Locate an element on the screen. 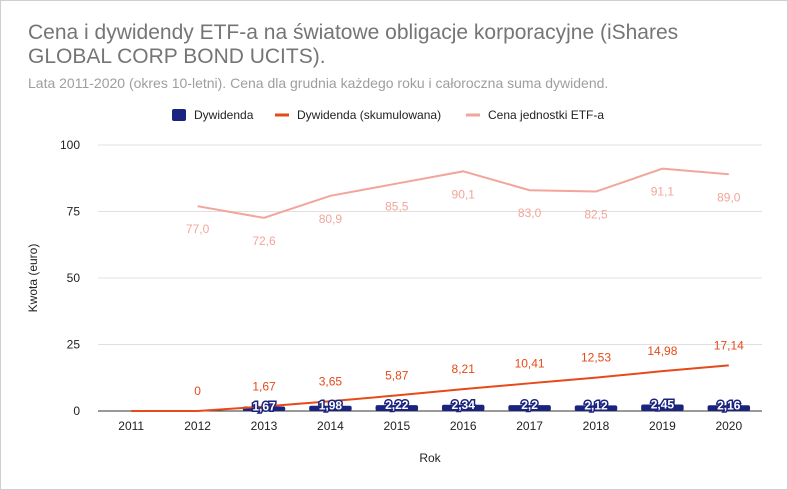 This screenshot has width=788, height=490. y-tick-label: 0 is located at coordinates (76, 411).